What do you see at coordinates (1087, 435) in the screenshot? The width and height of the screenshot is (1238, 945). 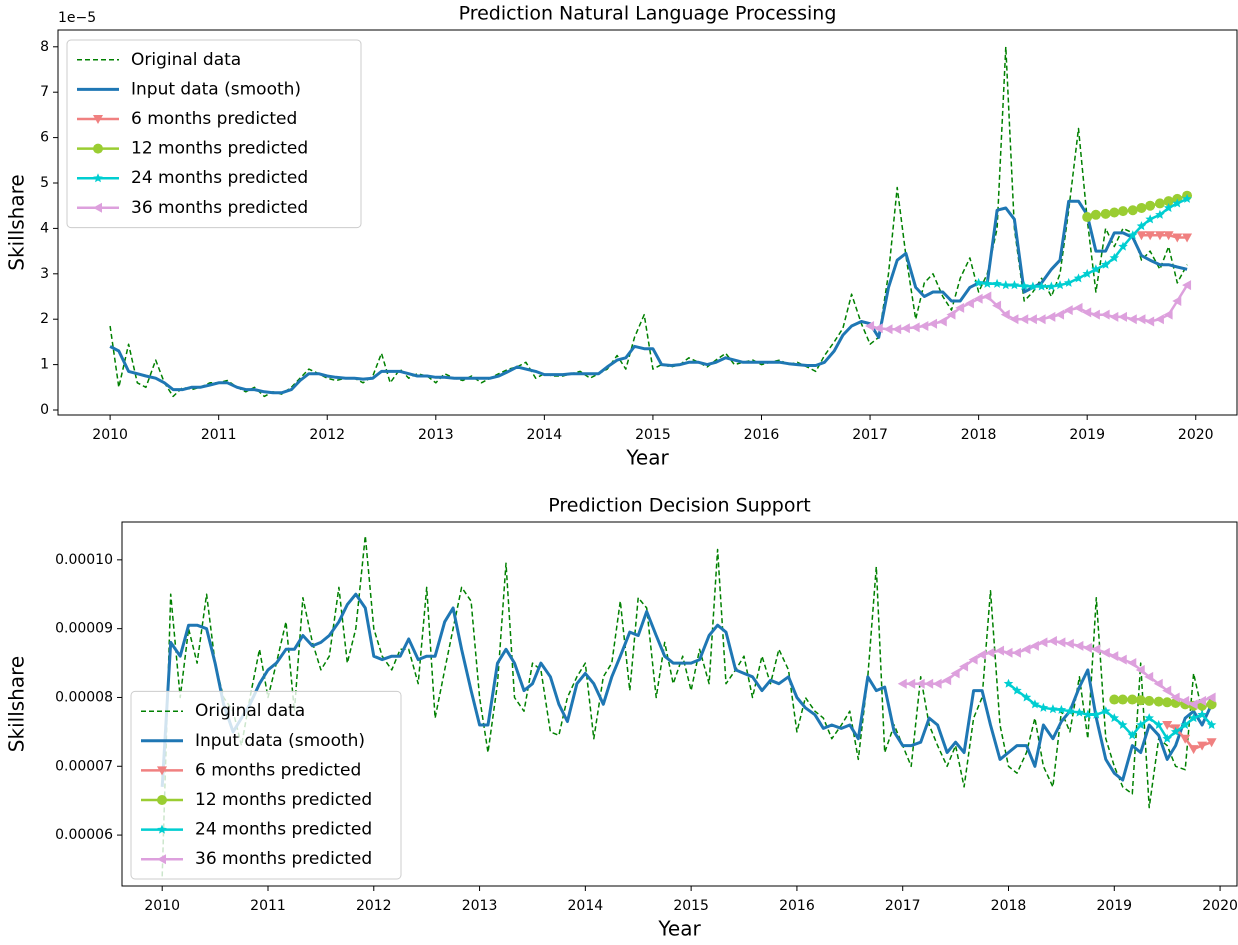 I see `x-tick-label: 2019` at bounding box center [1087, 435].